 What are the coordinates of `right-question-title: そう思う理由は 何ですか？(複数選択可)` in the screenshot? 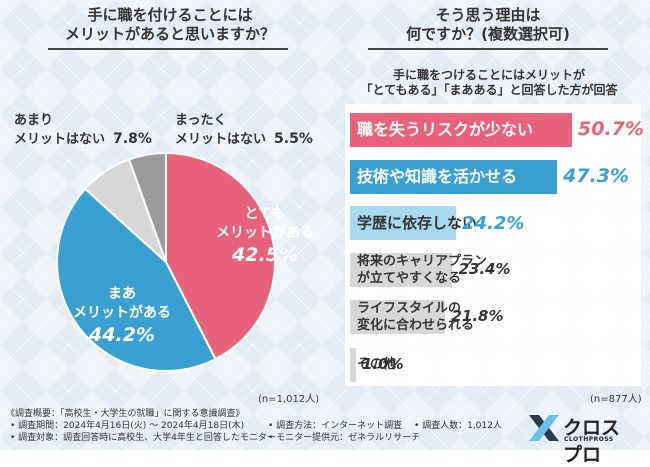 It's located at (488, 25).